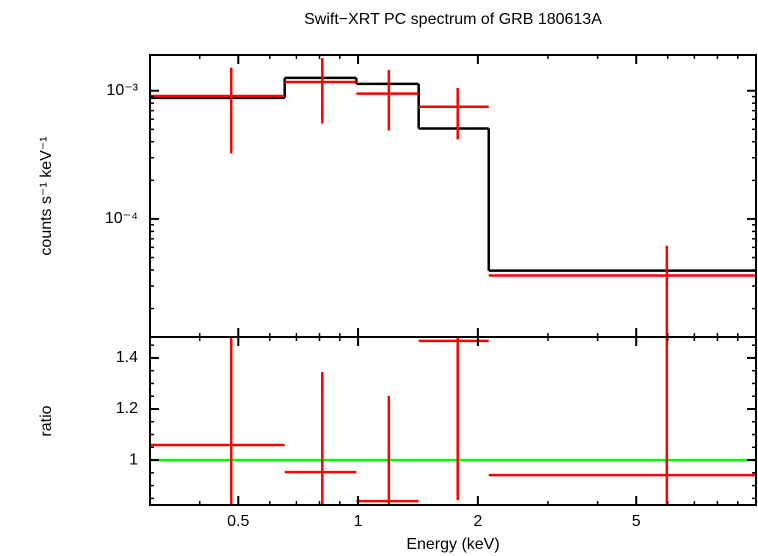 The image size is (758, 556). I want to click on y-tick-label: 1.4, so click(127, 357).